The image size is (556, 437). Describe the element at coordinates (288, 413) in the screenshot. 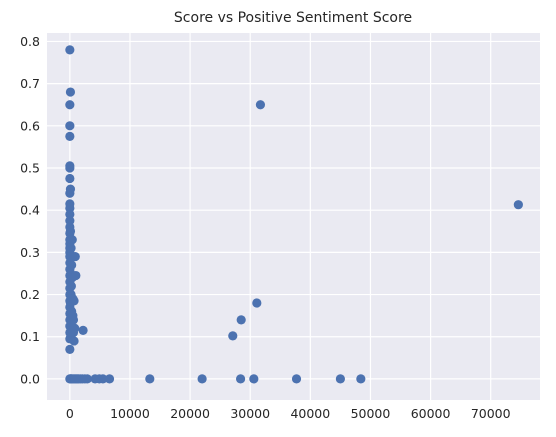

I see `x-axis-ticks: 0 10000 20000 30000 40000 50000 60000 70000` at that location.